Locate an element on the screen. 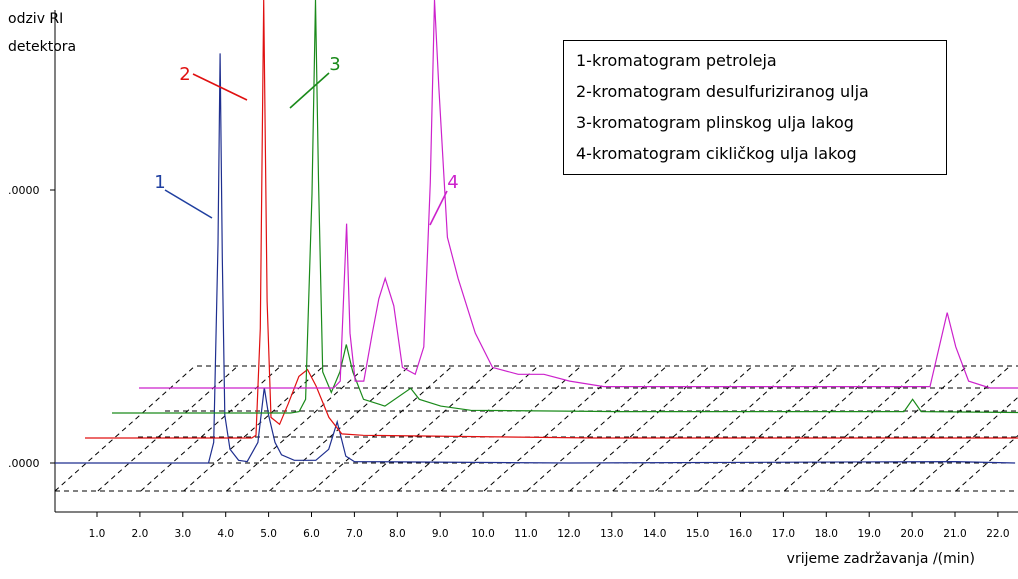 Image resolution: width=1018 pixels, height=579 pixels. x-tick-label: 2.0 is located at coordinates (140, 534).